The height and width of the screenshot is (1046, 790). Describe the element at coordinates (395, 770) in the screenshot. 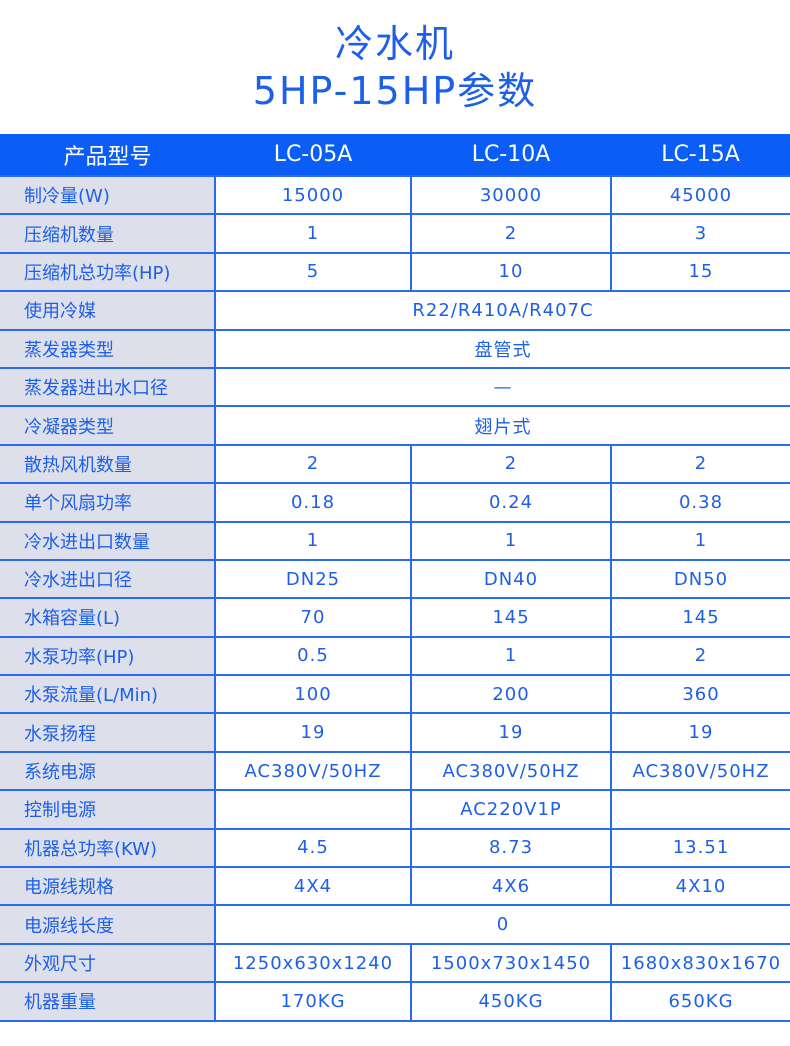

I see `table-row: 系统电源 AC380V/50HZ AC380V/50HZ AC380V/50HZ` at that location.